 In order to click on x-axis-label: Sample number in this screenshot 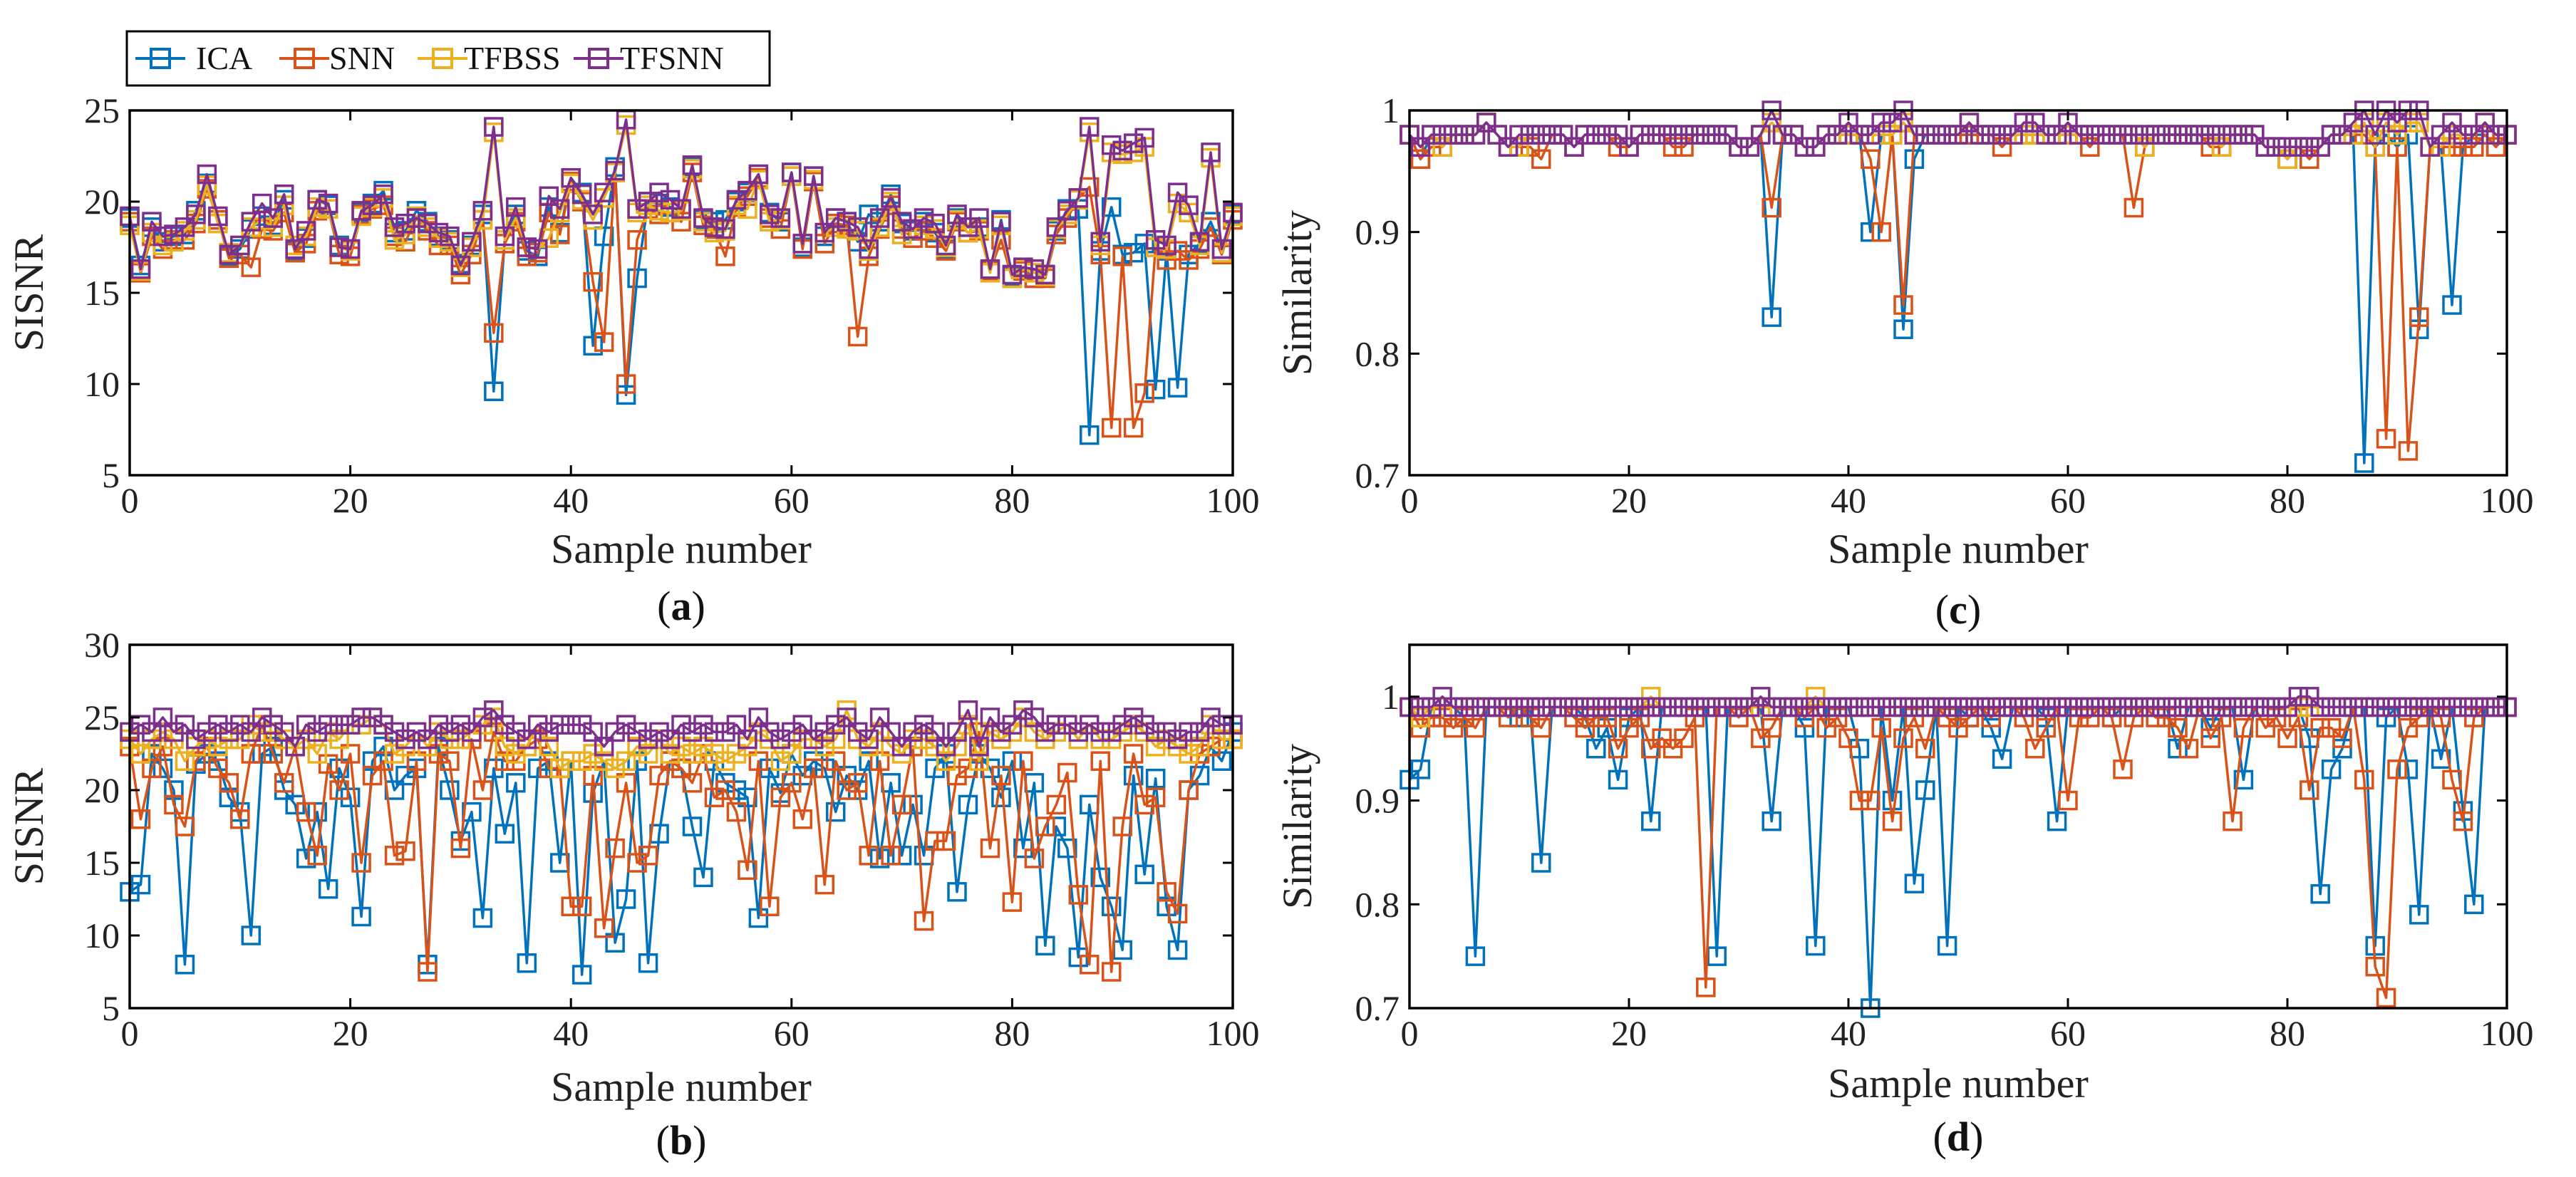, I will do `click(682, 549)`.